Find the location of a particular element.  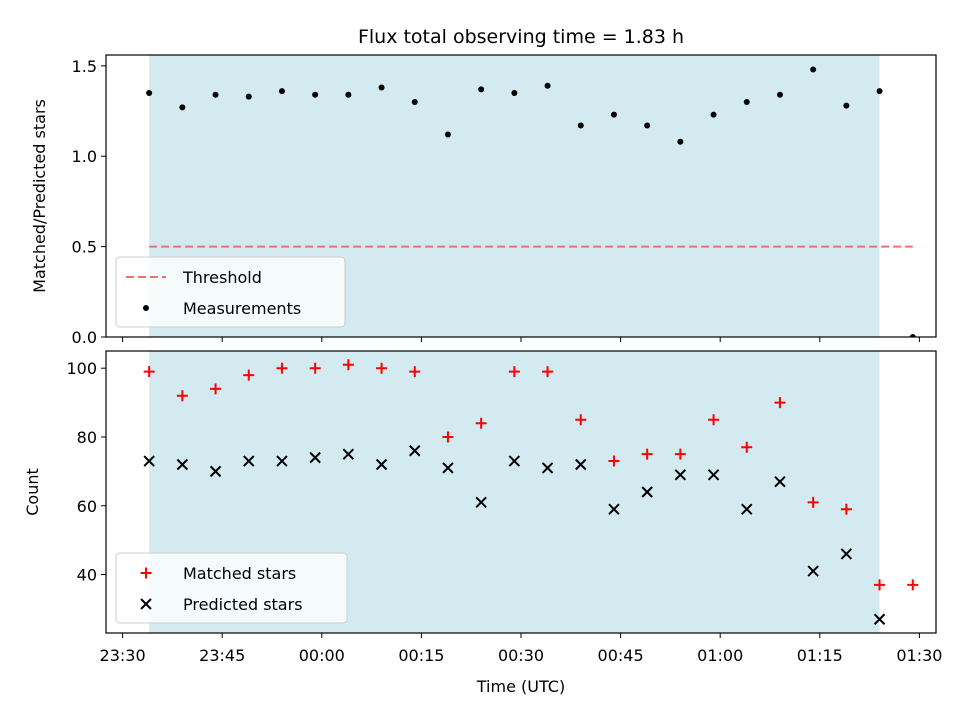

x-tick-label: 00:45 is located at coordinates (621, 655).